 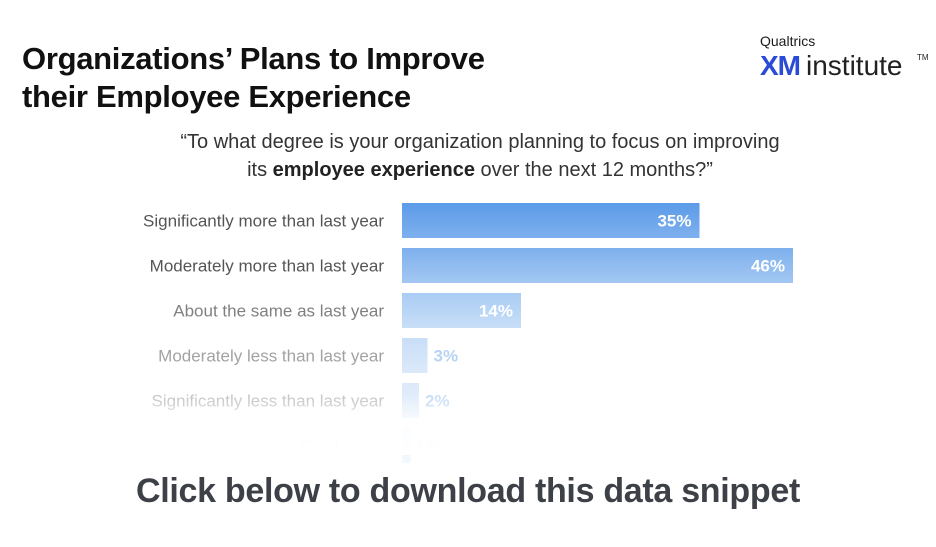 What do you see at coordinates (788, 41) in the screenshot?
I see `logo-qualtrics-text: Qualtrics` at bounding box center [788, 41].